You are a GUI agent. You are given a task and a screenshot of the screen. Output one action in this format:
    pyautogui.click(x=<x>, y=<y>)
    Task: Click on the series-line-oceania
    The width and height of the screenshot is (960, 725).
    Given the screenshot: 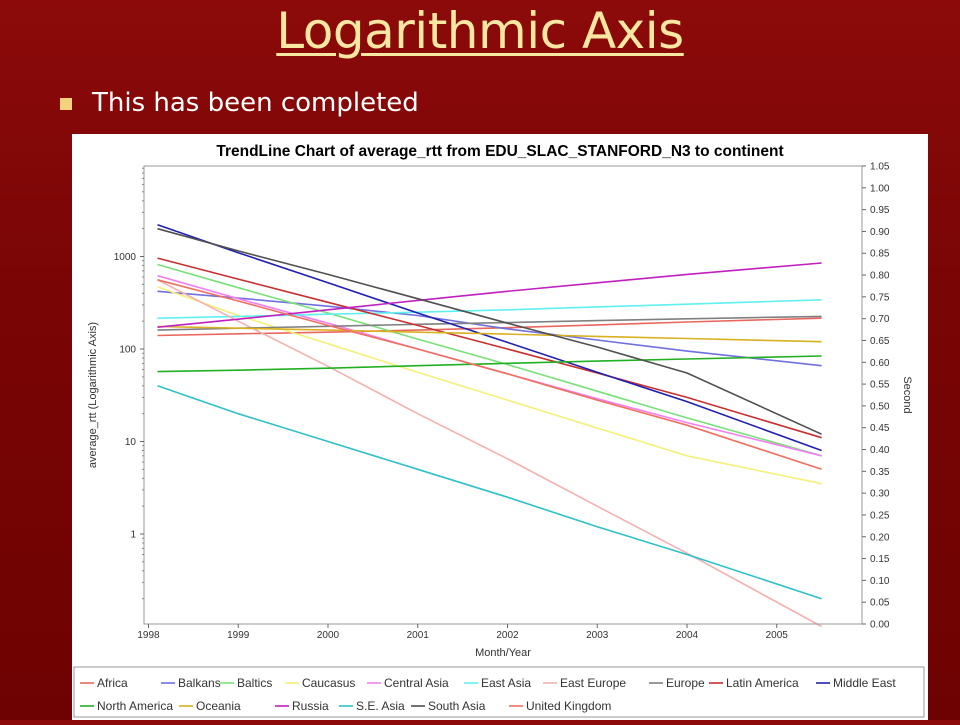 What is the action you would take?
    pyautogui.click(x=489, y=334)
    